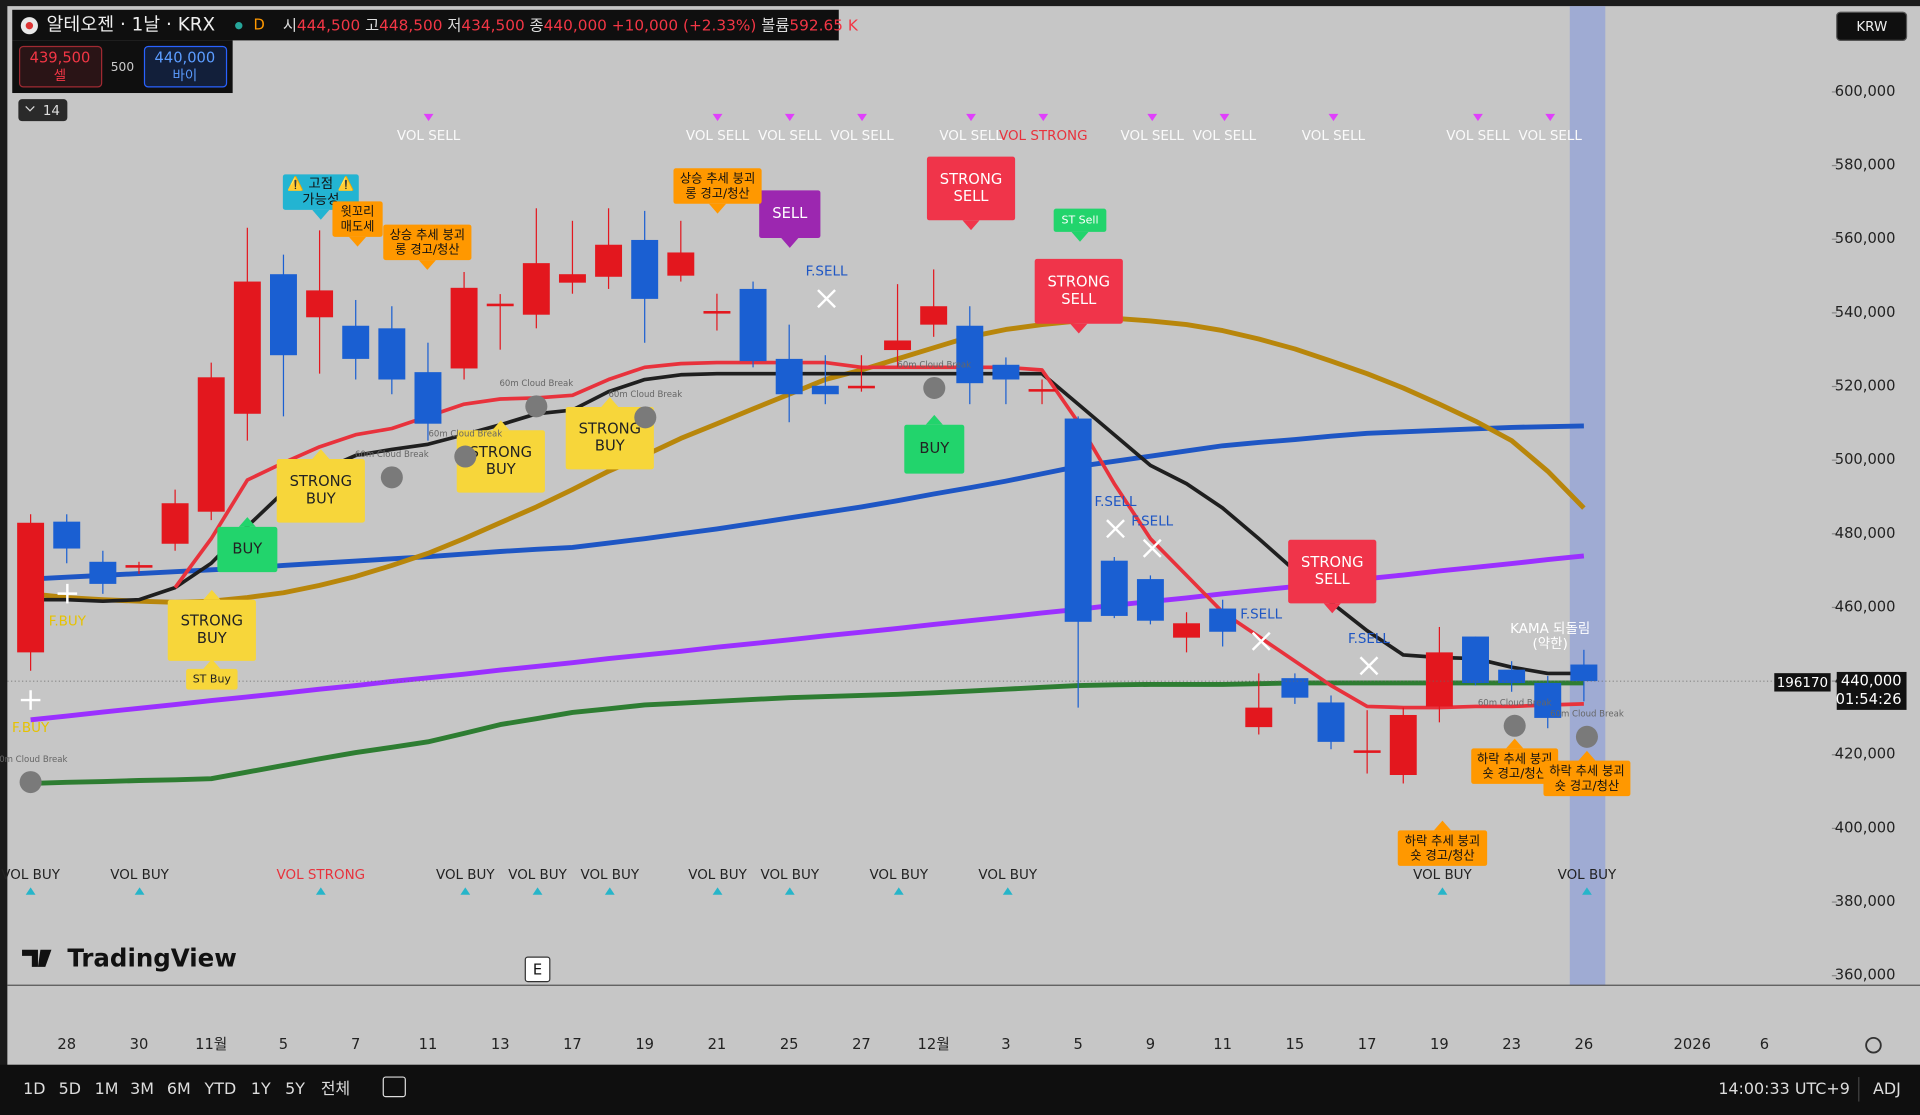 The image size is (1920, 1115). I want to click on collapse-button, so click(43, 110).